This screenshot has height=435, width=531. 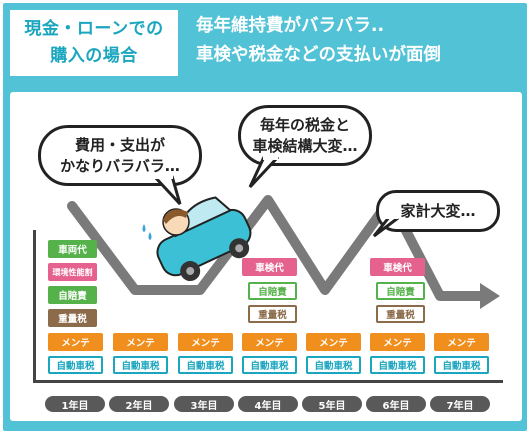 What do you see at coordinates (205, 342) in the screenshot?
I see `cost-maintenance-y3: メンテ` at bounding box center [205, 342].